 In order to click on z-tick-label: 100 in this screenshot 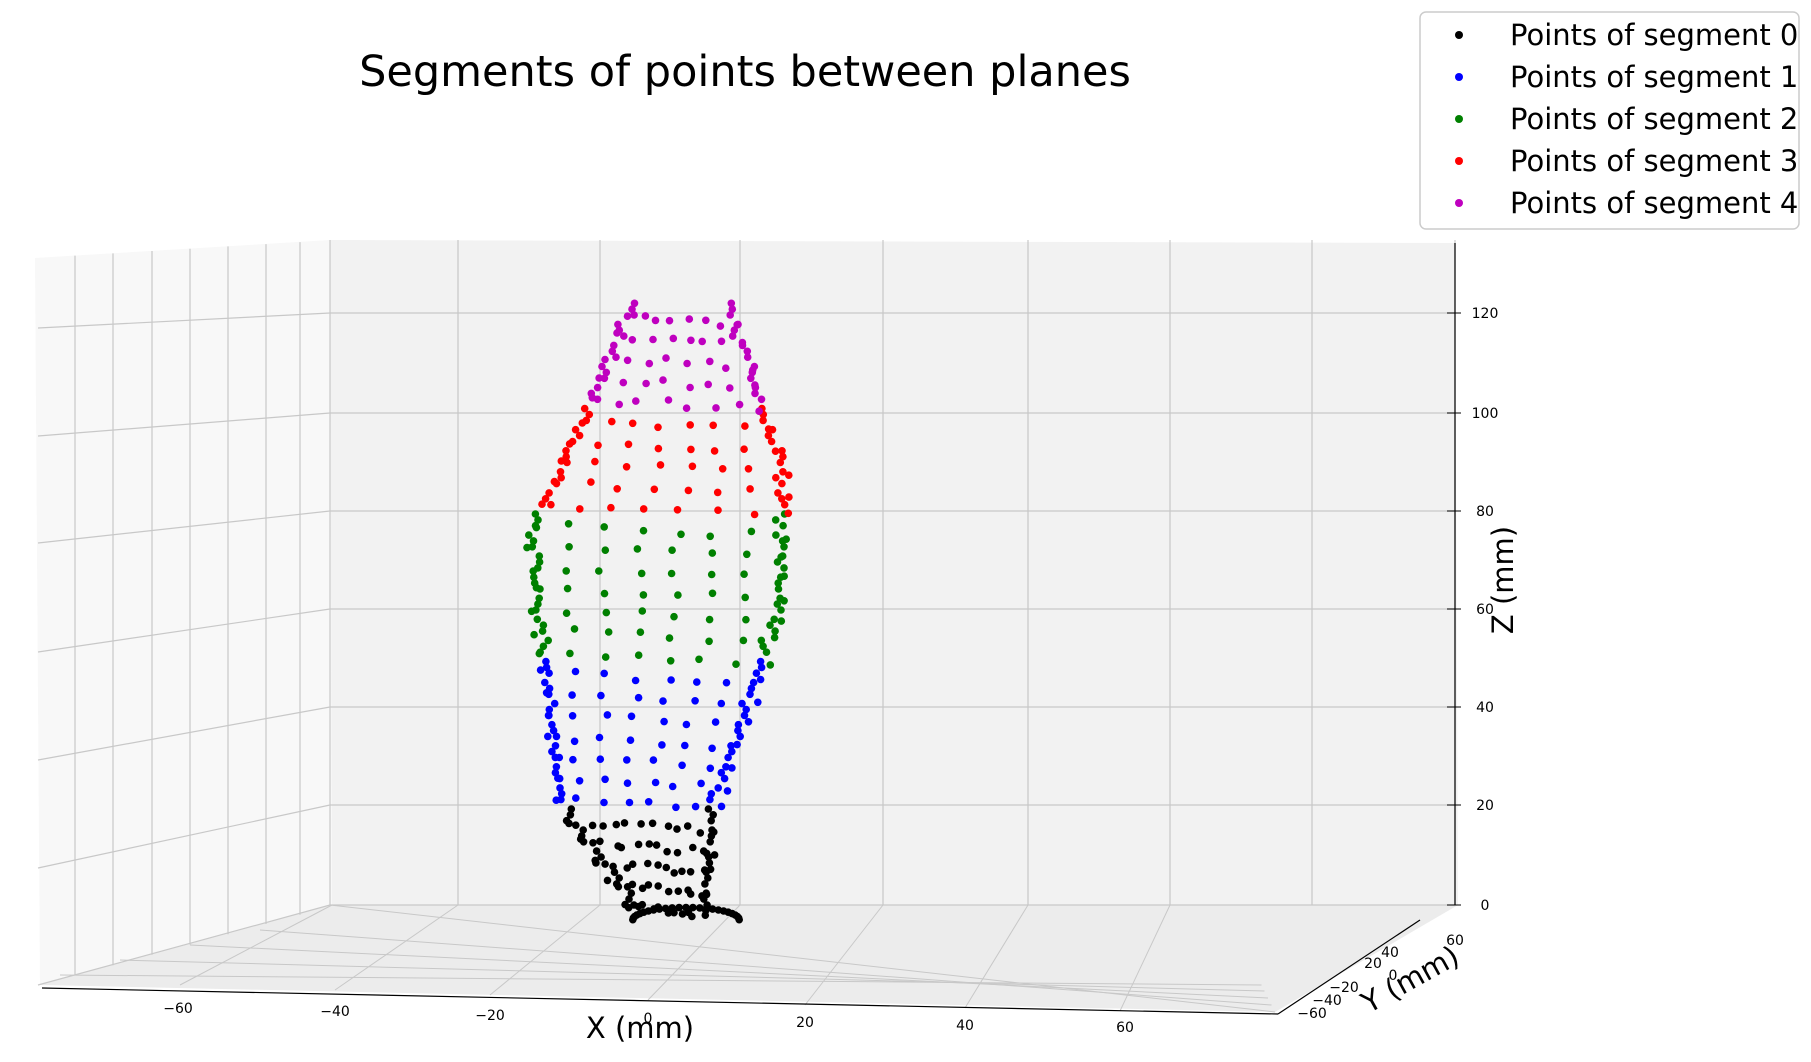, I will do `click(1485, 414)`.